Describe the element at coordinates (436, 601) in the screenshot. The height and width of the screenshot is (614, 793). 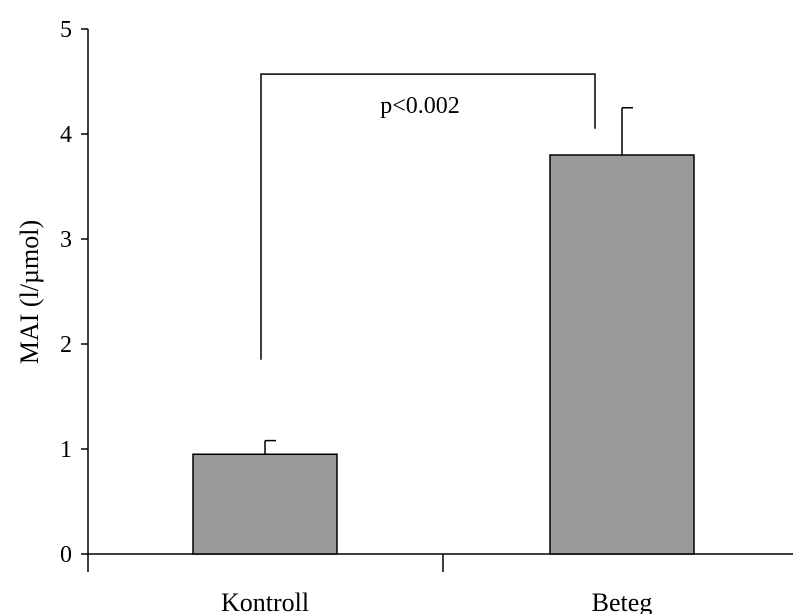
I see `category-labels: Kontroll Beteg` at that location.